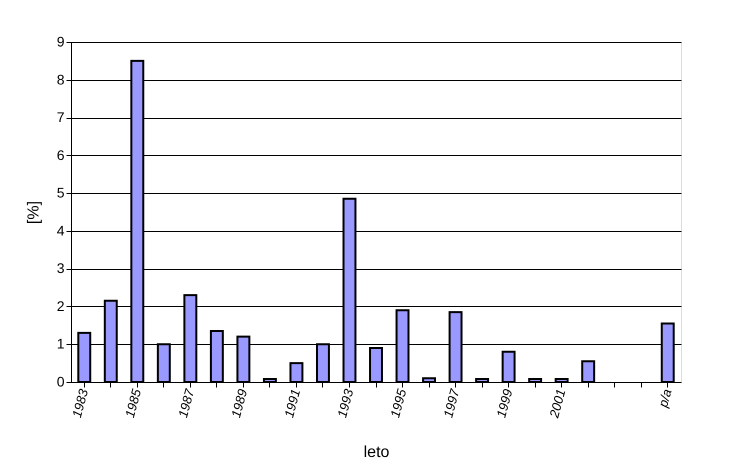 This screenshot has height=468, width=744. Describe the element at coordinates (60, 306) in the screenshot. I see `y-tick-label: 2` at that location.